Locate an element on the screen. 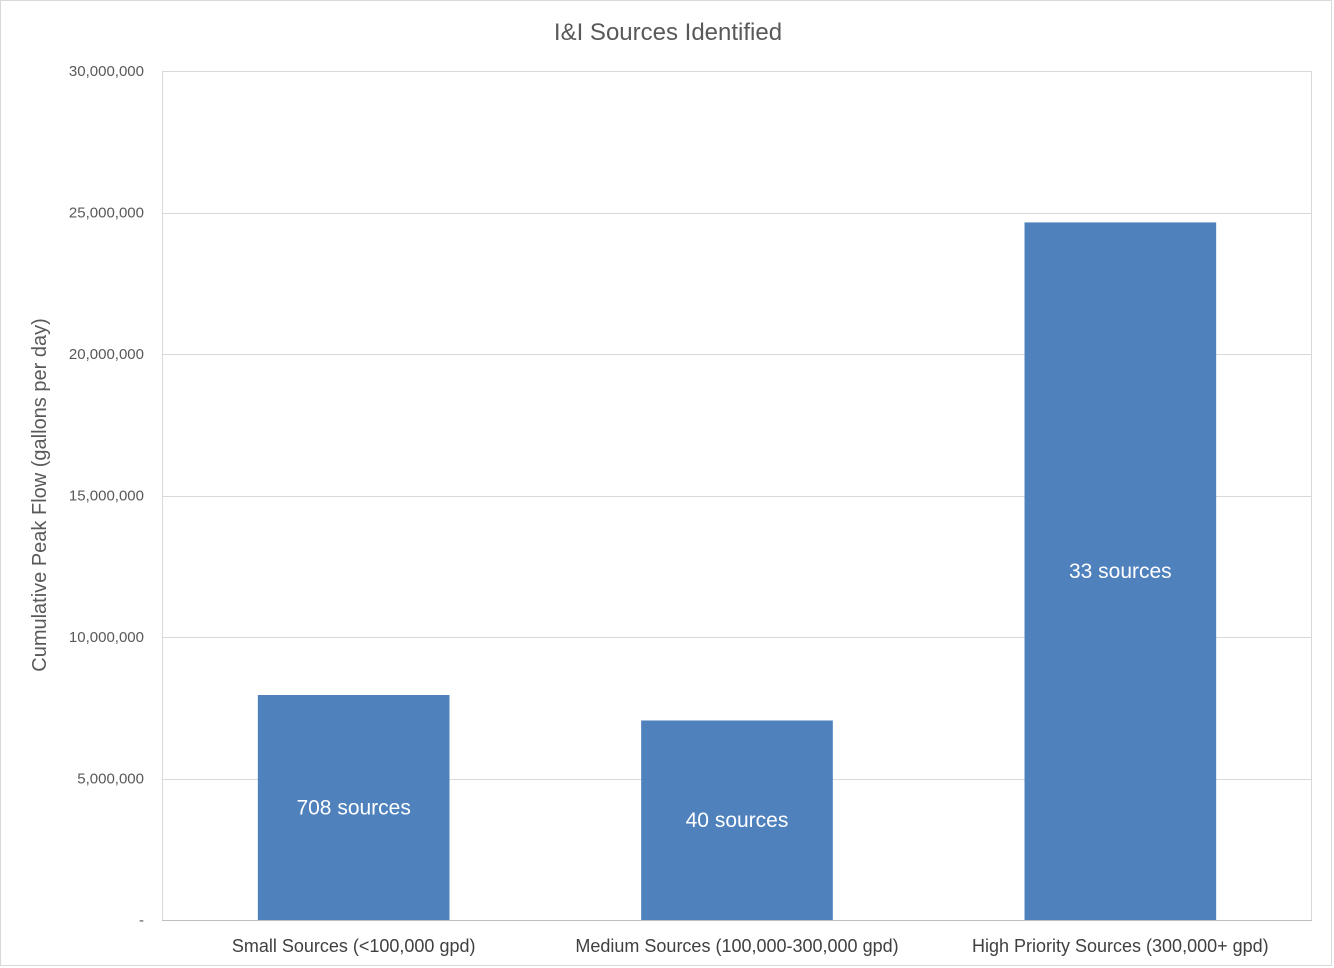 The width and height of the screenshot is (1334, 968). y-tick-label: - is located at coordinates (141, 920).